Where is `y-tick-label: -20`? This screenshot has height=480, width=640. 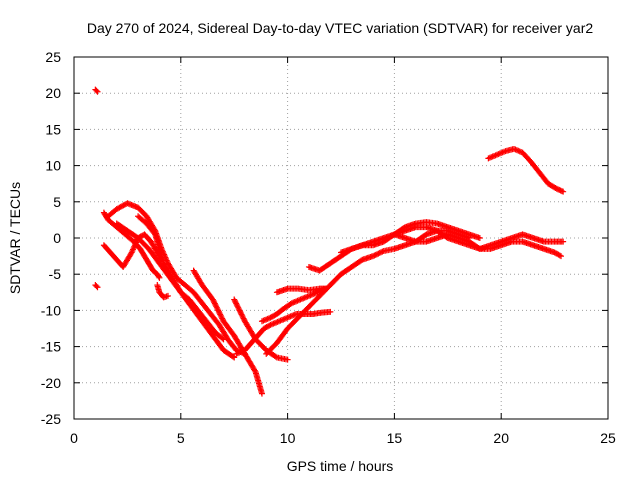
y-tick-label: -20 is located at coordinates (51, 383).